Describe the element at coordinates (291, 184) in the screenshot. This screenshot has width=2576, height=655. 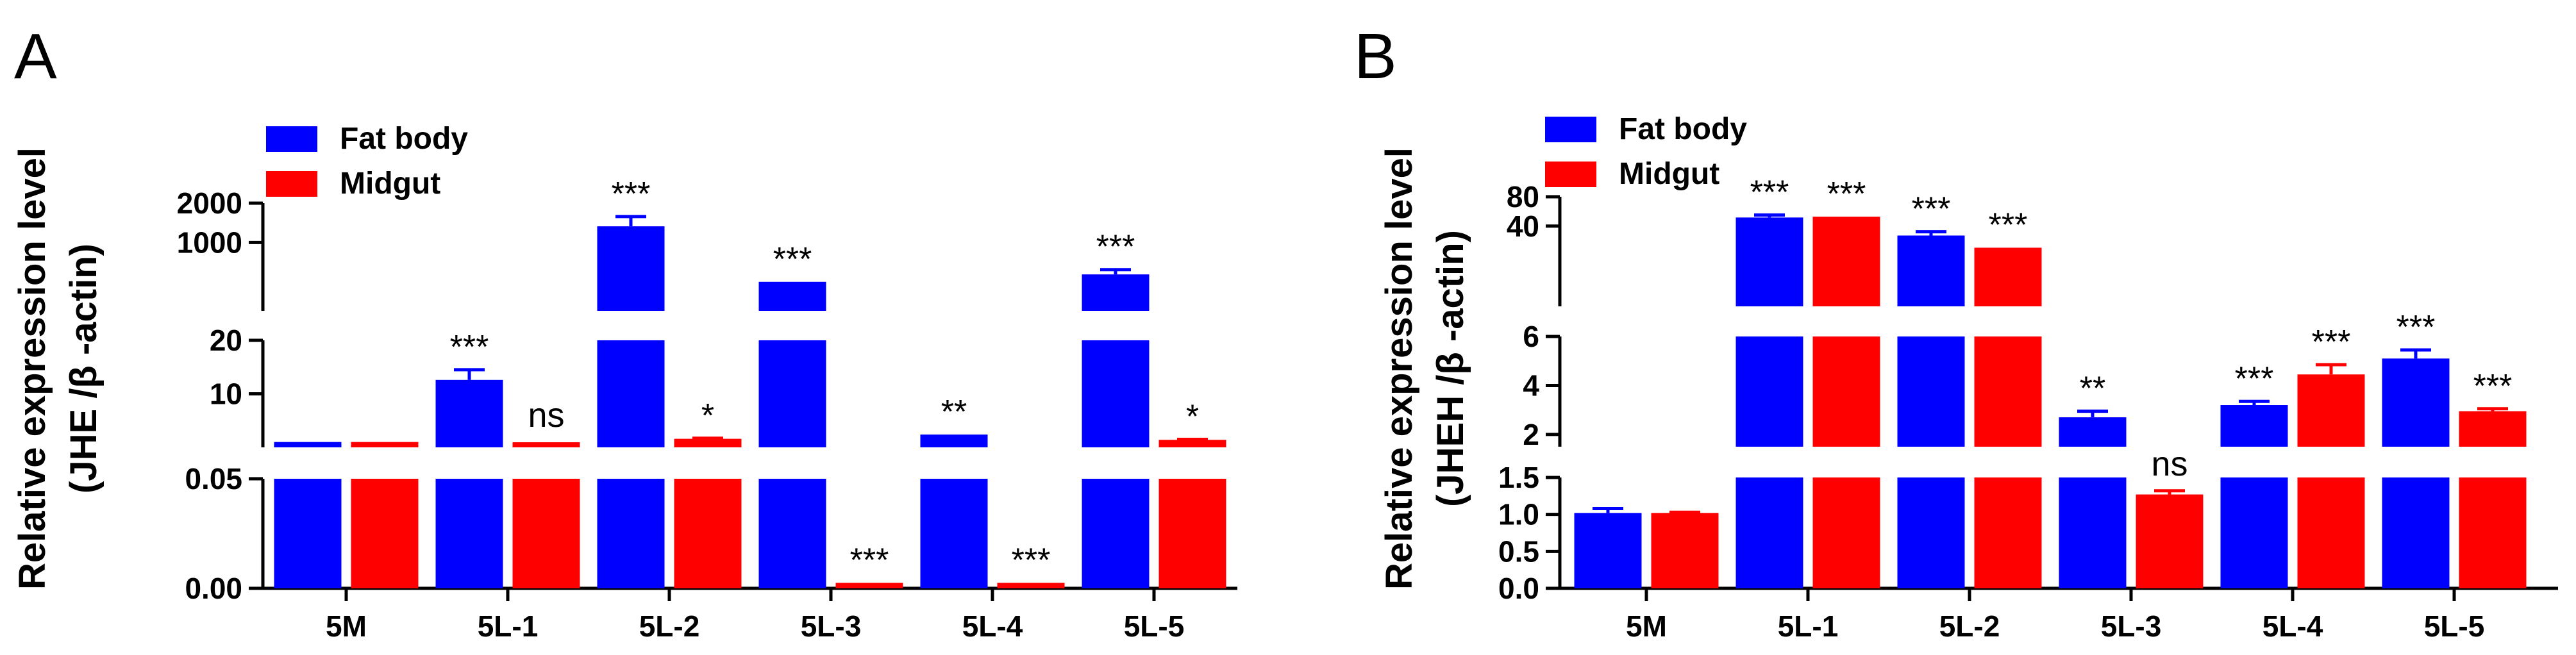
I see `legend-swatch-midgut-a` at that location.